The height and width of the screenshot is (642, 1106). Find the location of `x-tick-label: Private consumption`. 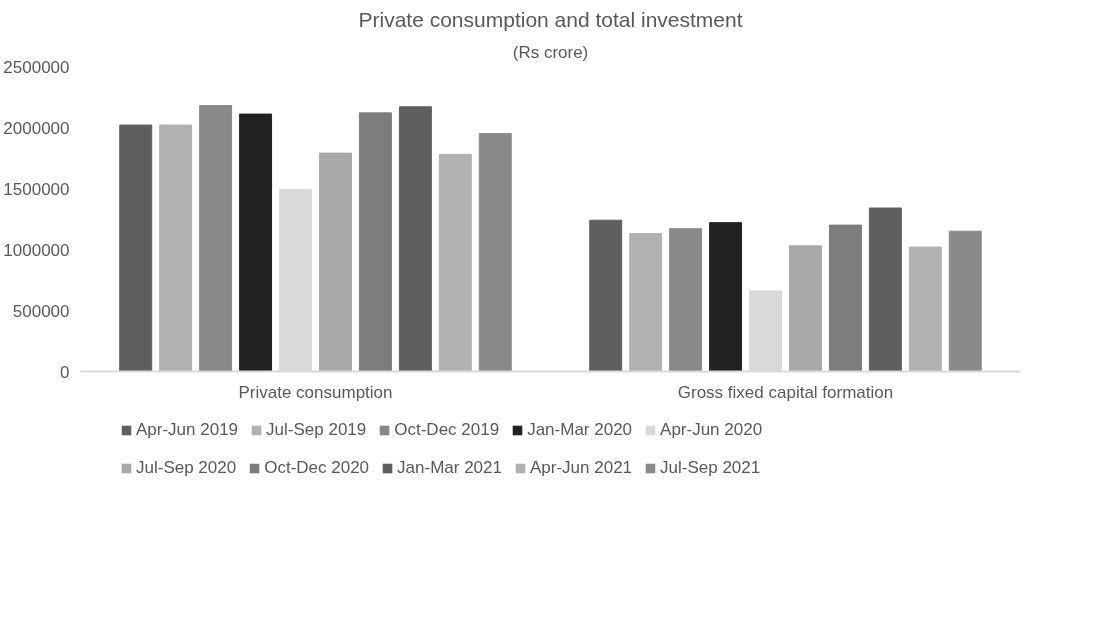

x-tick-label: Private consumption is located at coordinates (315, 392).